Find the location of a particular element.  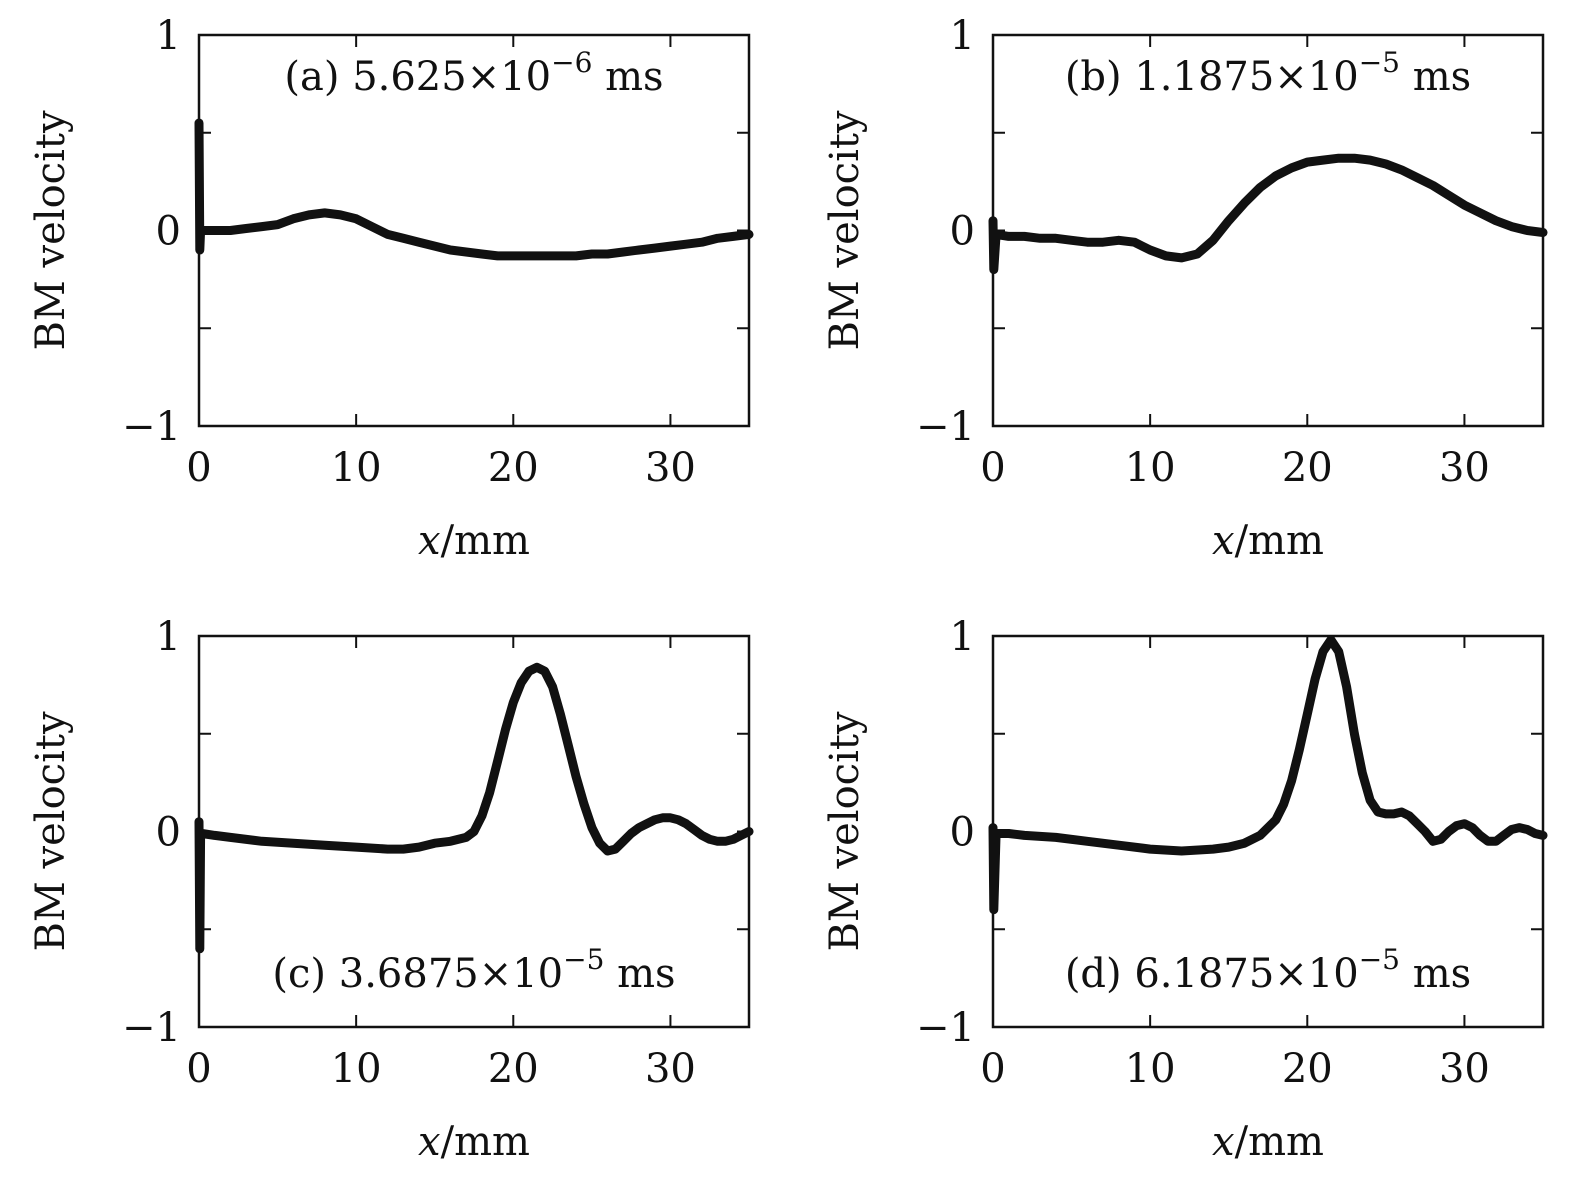

panel-title-main: (d) 6.1875×10 is located at coordinates (1212, 974).